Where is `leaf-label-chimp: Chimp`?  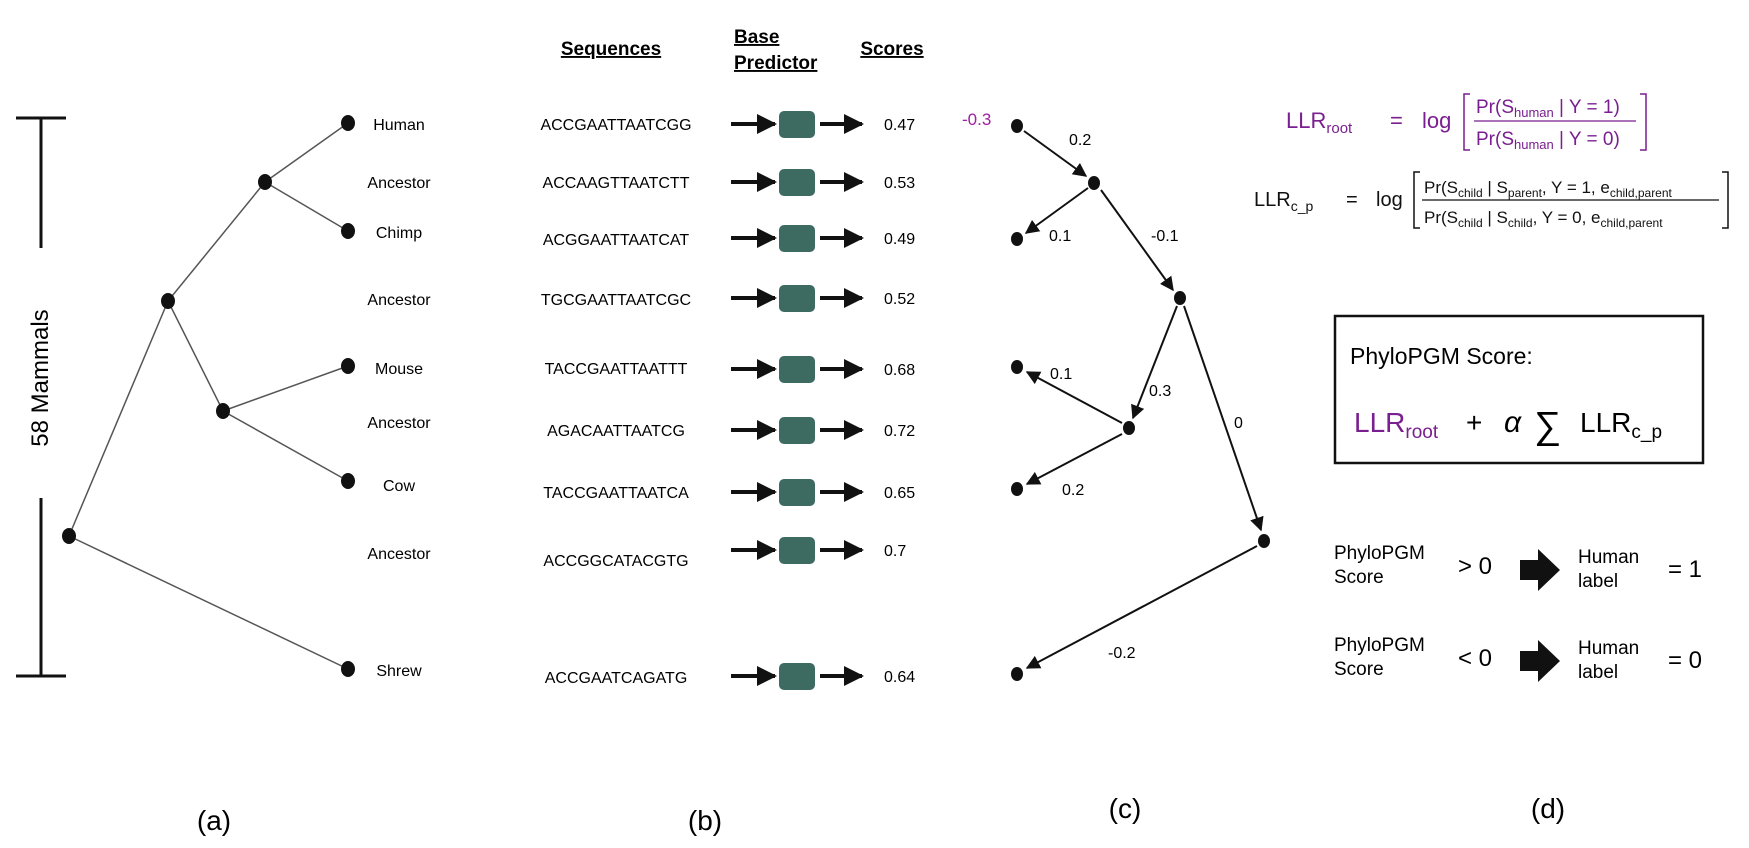 leaf-label-chimp: Chimp is located at coordinates (399, 233).